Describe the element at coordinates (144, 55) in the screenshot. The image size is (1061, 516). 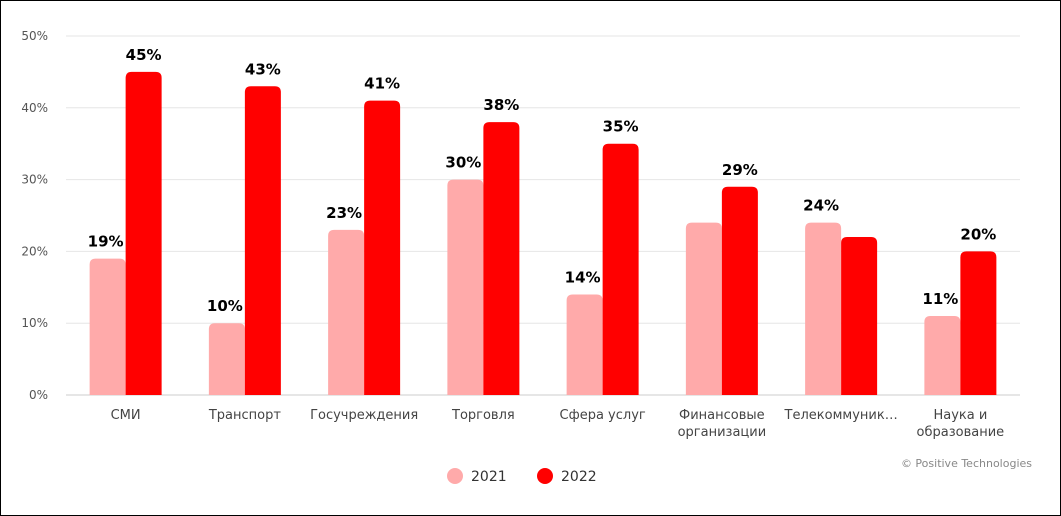
I see `data-label: 45%` at that location.